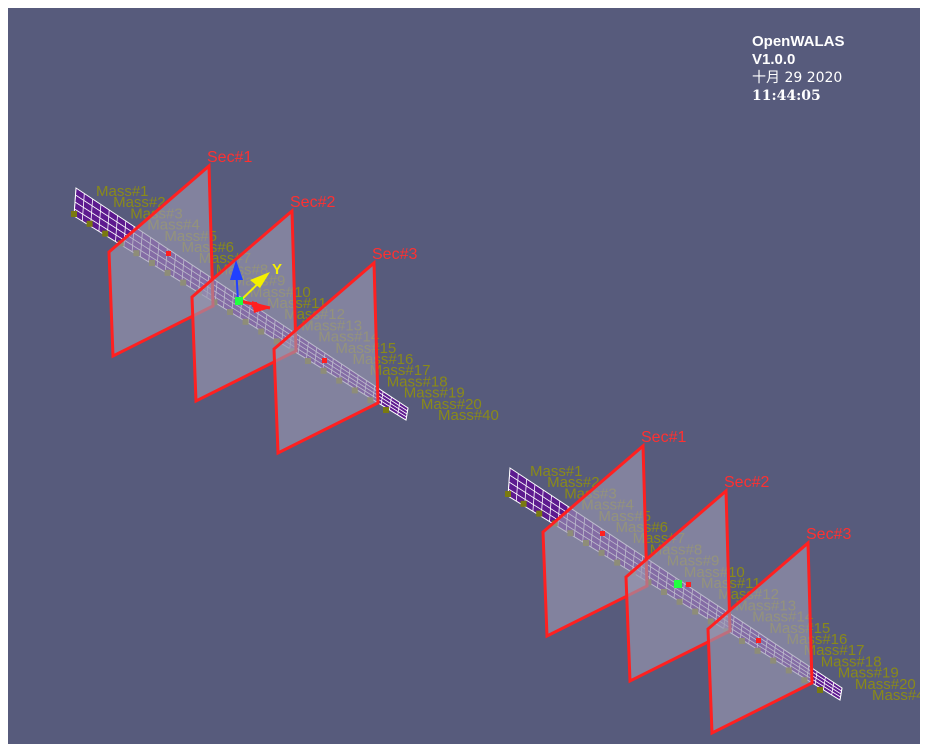  What do you see at coordinates (261, 307) in the screenshot?
I see `x-axis-arrow-icon` at bounding box center [261, 307].